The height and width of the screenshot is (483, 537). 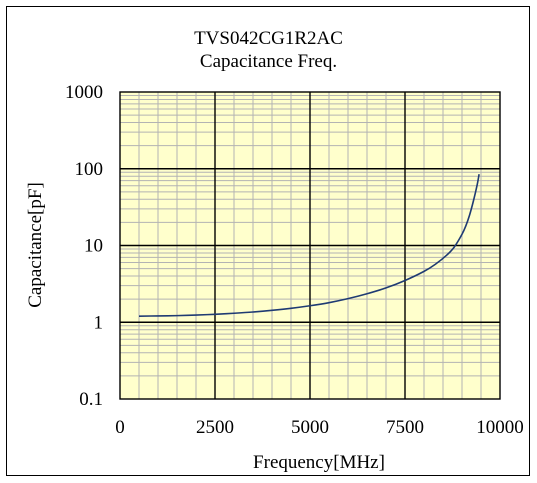 I want to click on y-tick-label: 100, so click(x=89, y=169).